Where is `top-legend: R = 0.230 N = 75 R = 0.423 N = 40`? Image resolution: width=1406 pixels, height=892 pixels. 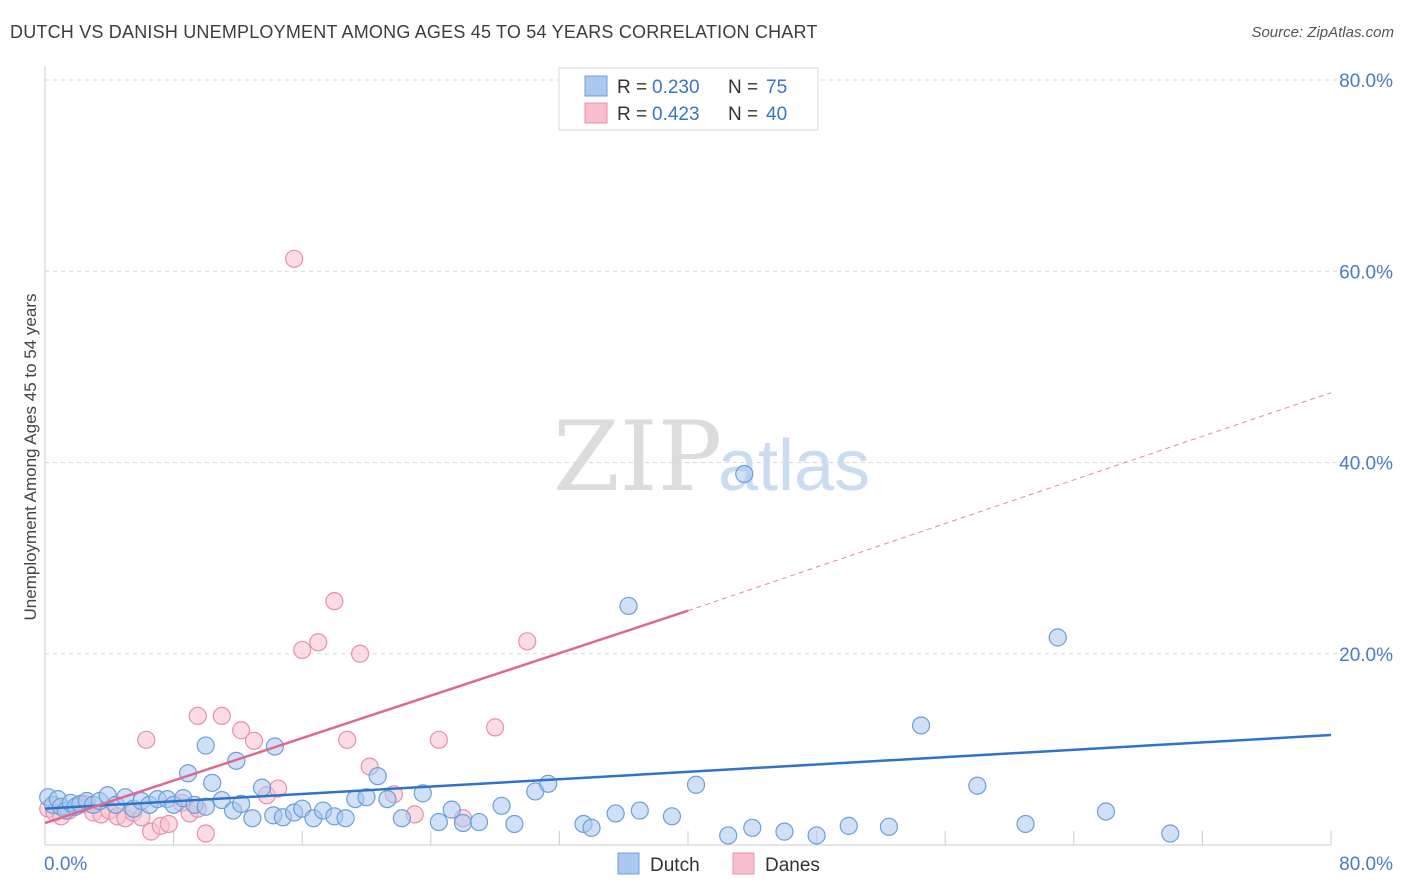
top-legend: R = 0.230 N = 75 R = 0.423 N = 40 is located at coordinates (688, 99).